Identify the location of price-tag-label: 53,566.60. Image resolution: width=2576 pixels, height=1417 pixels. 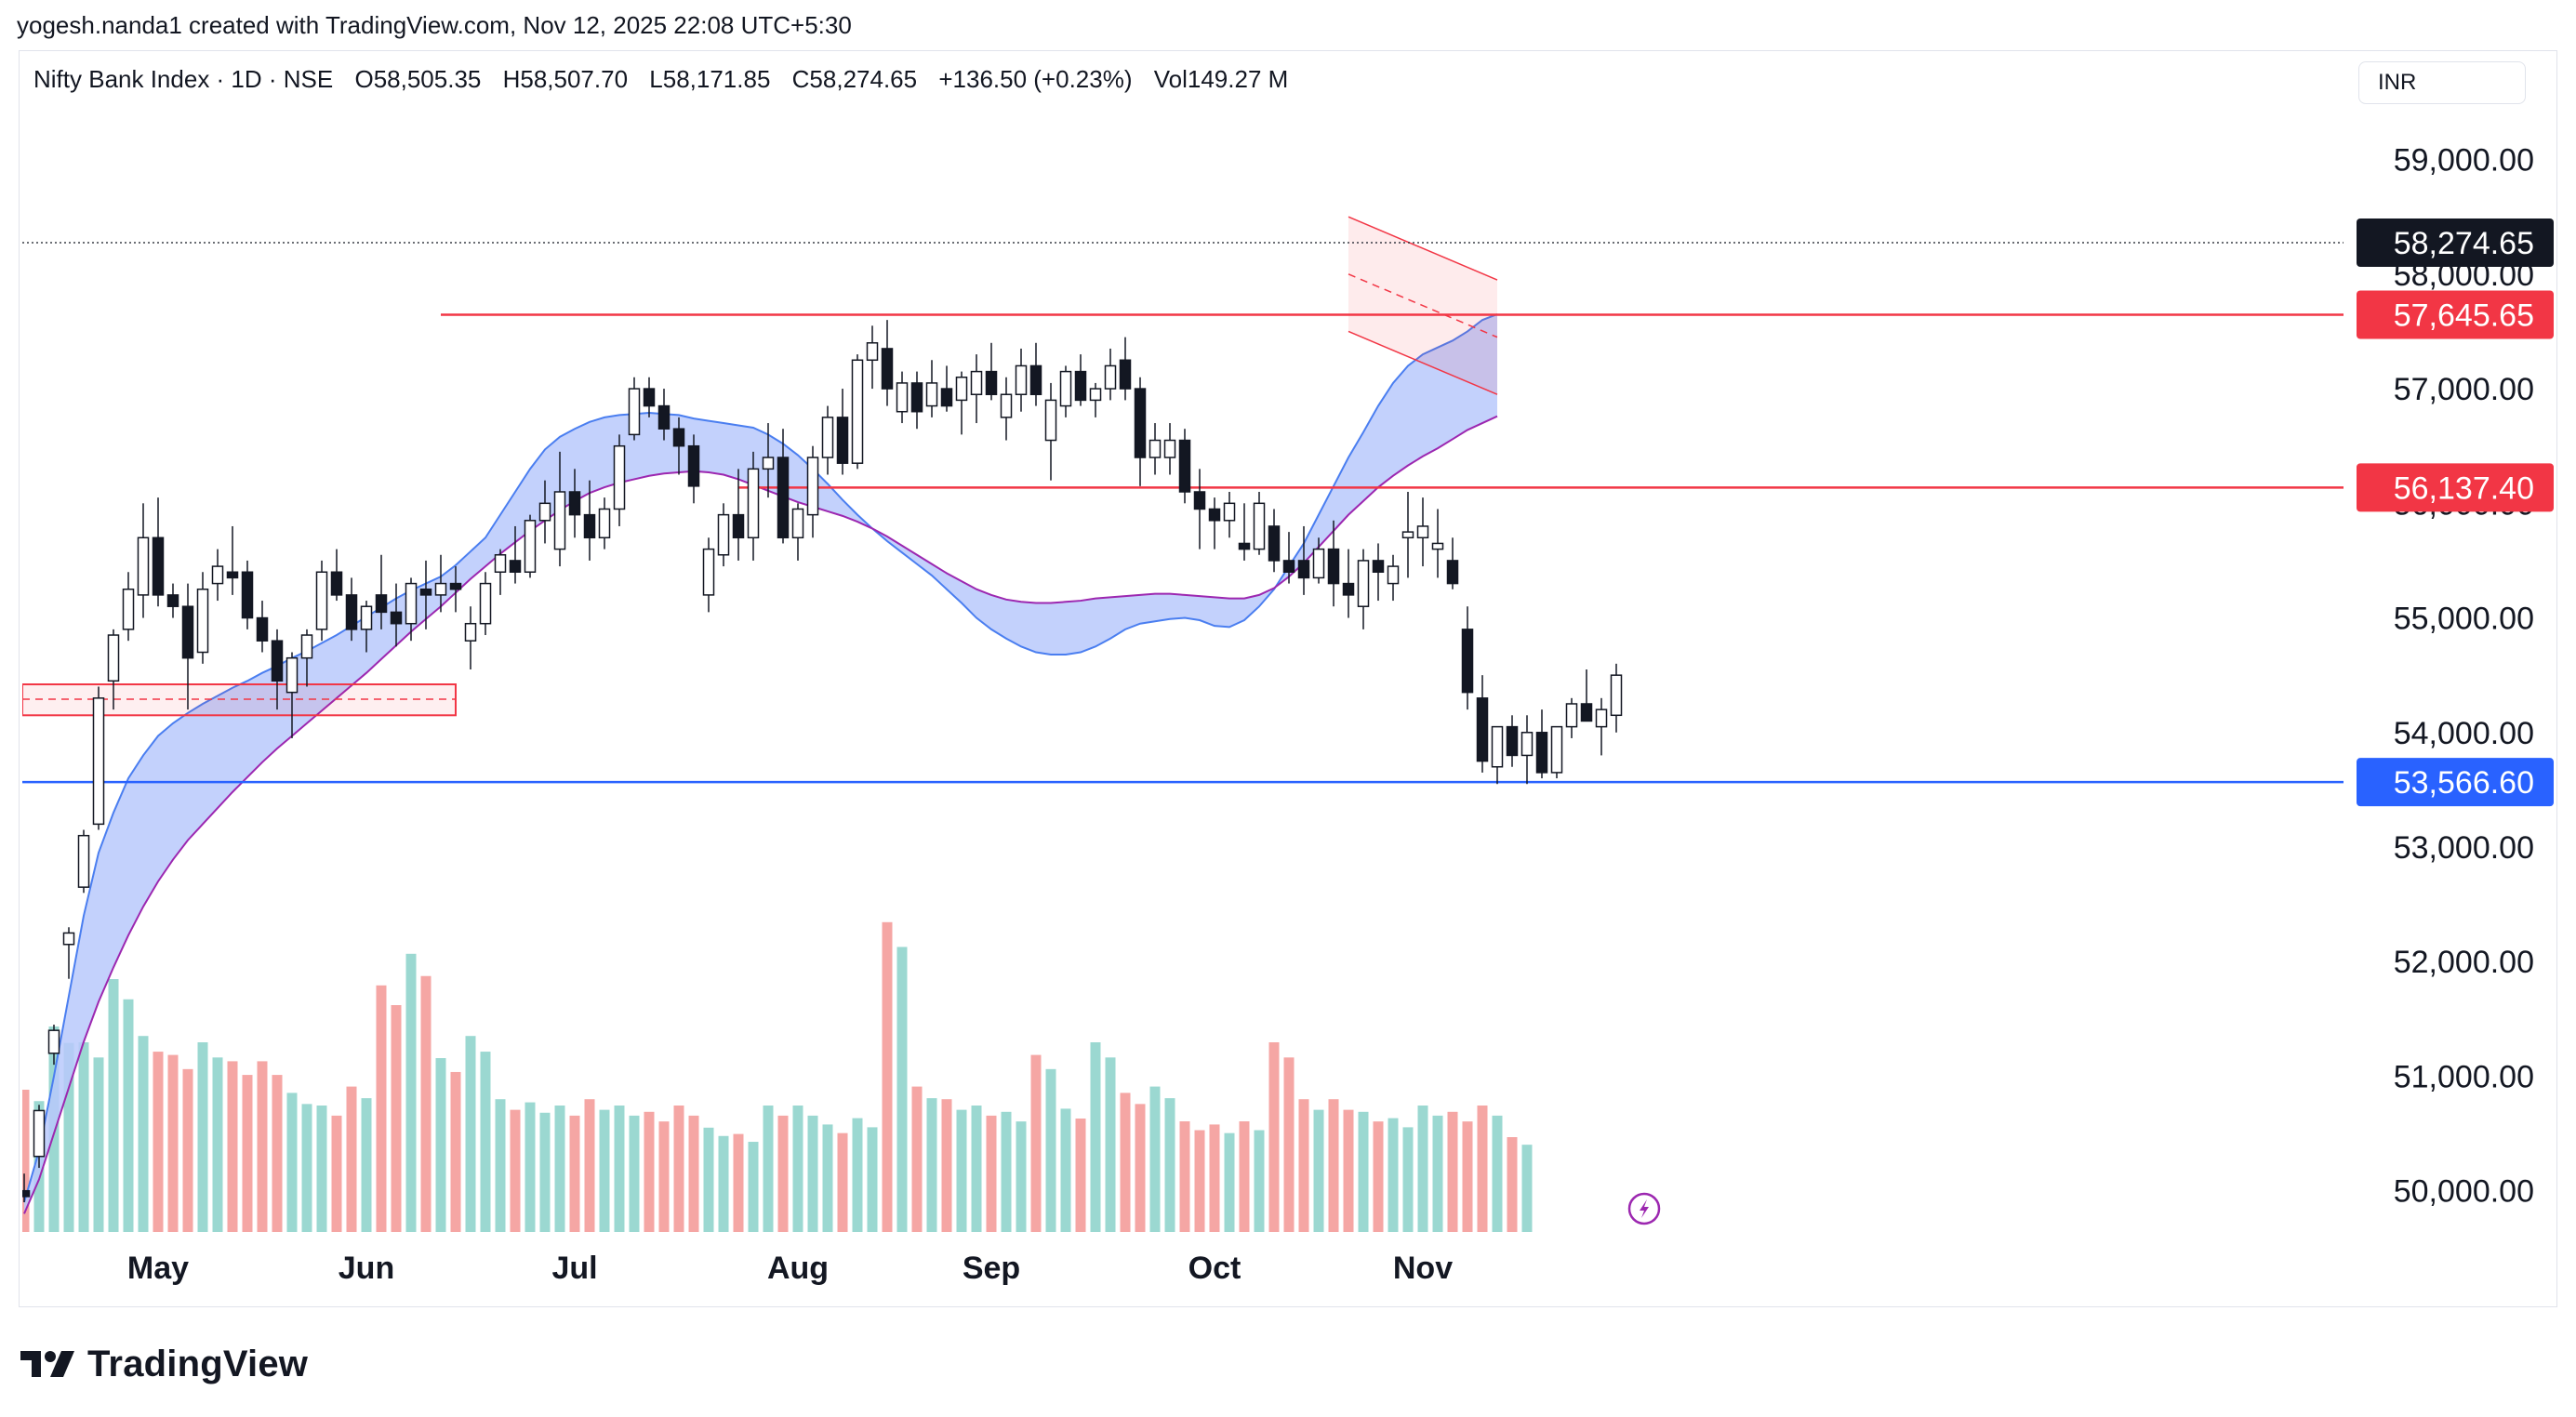
(2464, 783).